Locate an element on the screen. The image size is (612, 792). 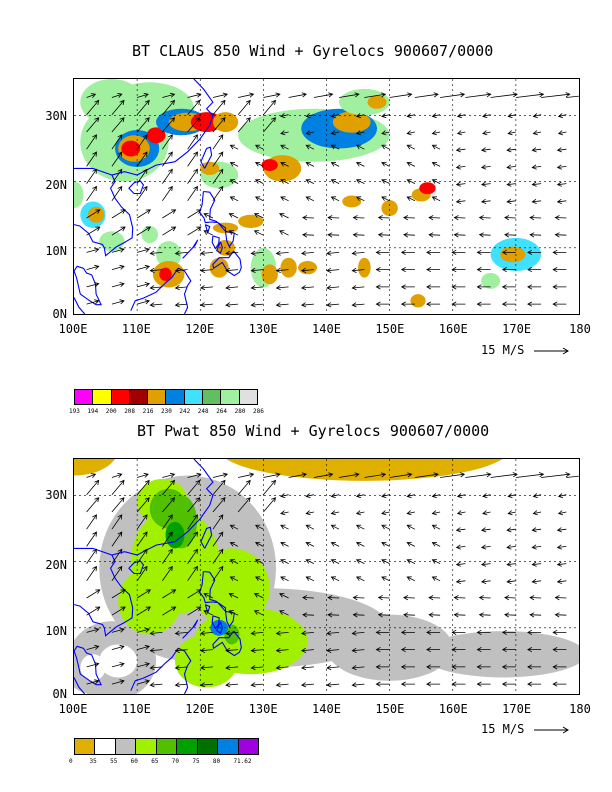
colorbar-label: 60 is located at coordinates (134, 761).